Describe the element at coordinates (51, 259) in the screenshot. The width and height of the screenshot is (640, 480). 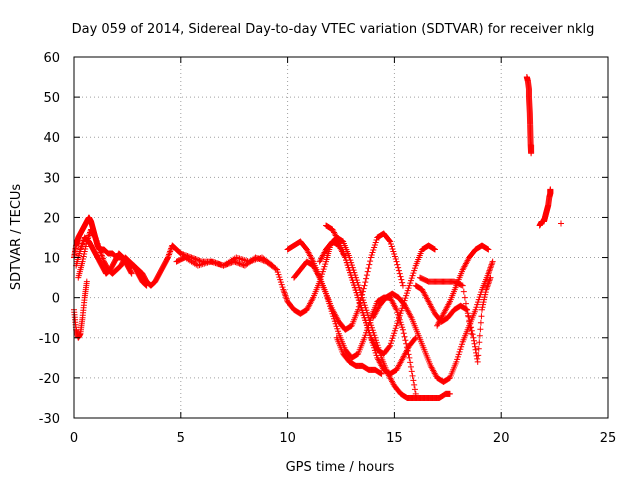
I see `y-tick-label: 10` at that location.